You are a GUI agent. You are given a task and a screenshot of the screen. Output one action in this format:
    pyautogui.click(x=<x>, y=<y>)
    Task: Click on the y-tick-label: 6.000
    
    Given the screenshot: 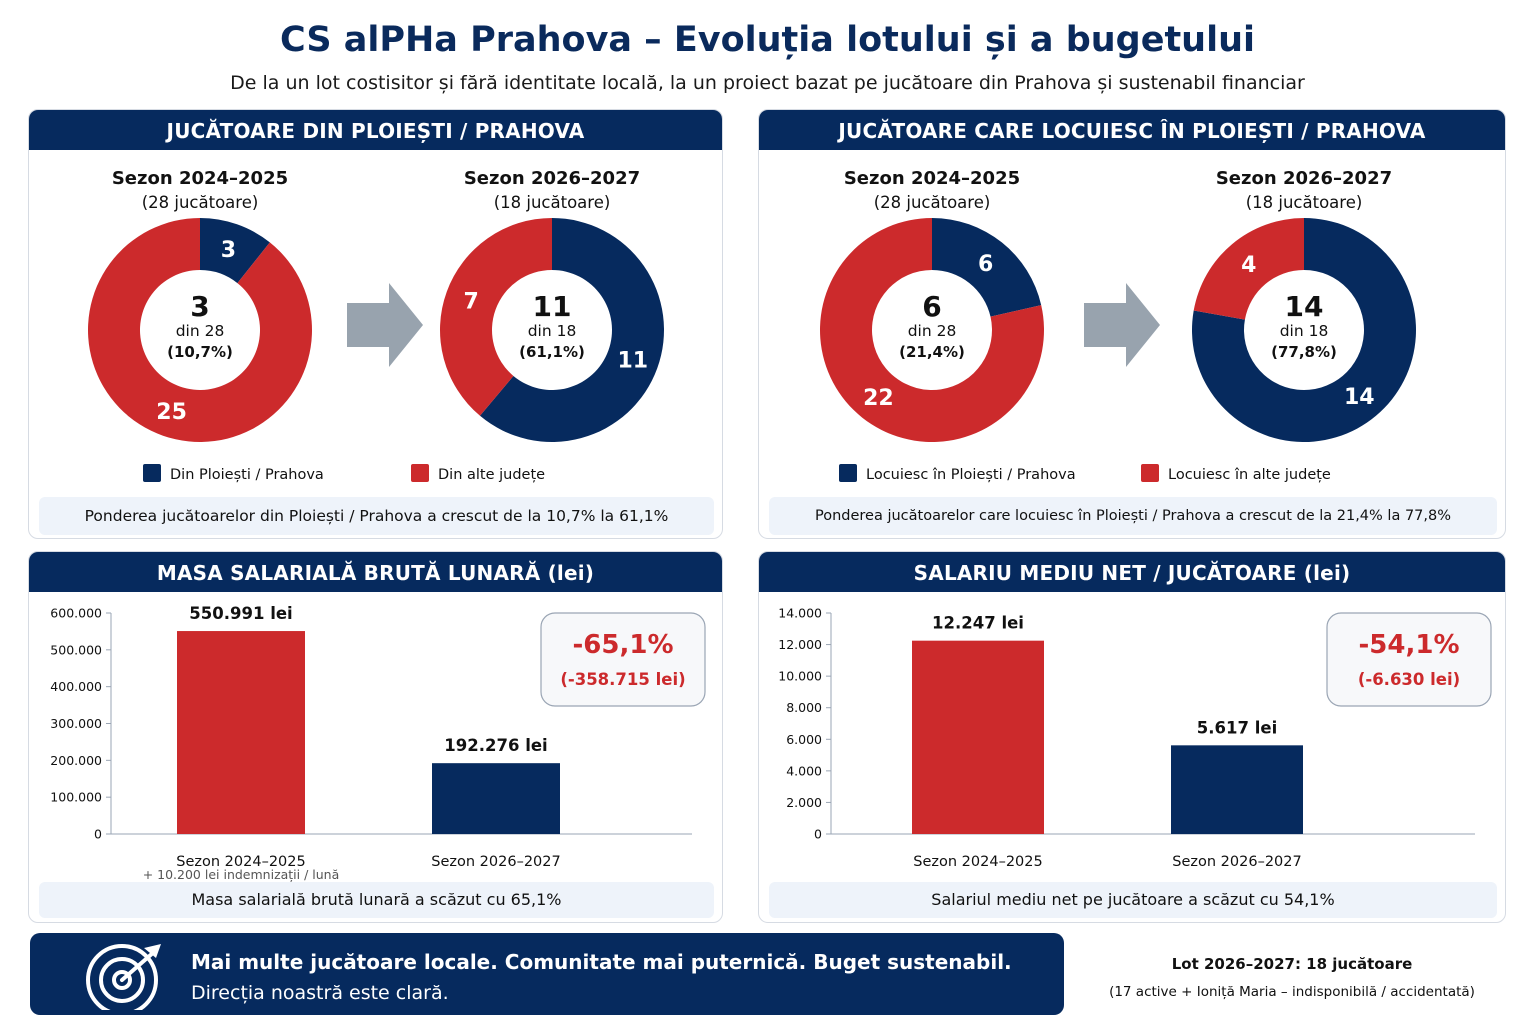 What is the action you would take?
    pyautogui.click(x=804, y=739)
    